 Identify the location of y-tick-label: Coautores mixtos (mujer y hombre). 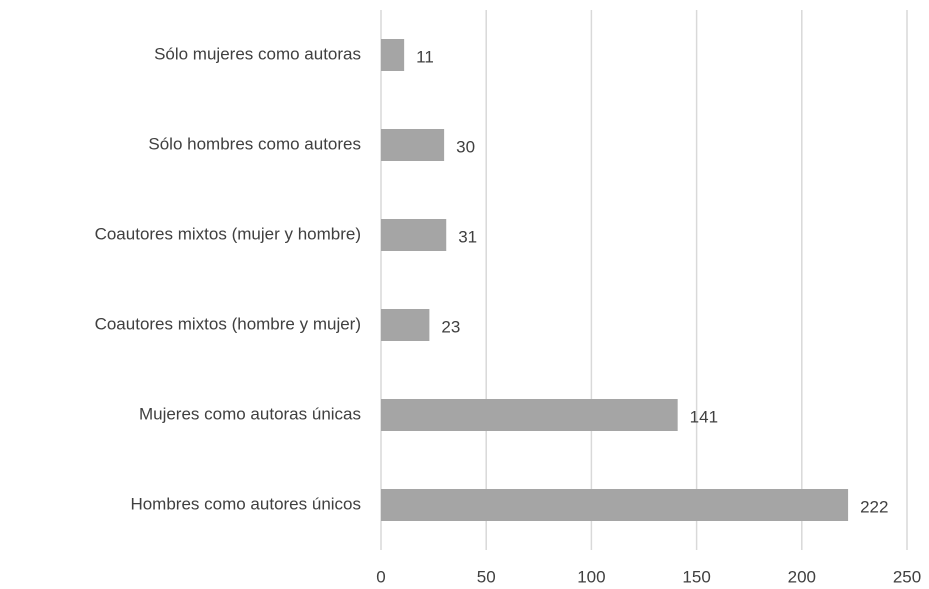
(228, 233).